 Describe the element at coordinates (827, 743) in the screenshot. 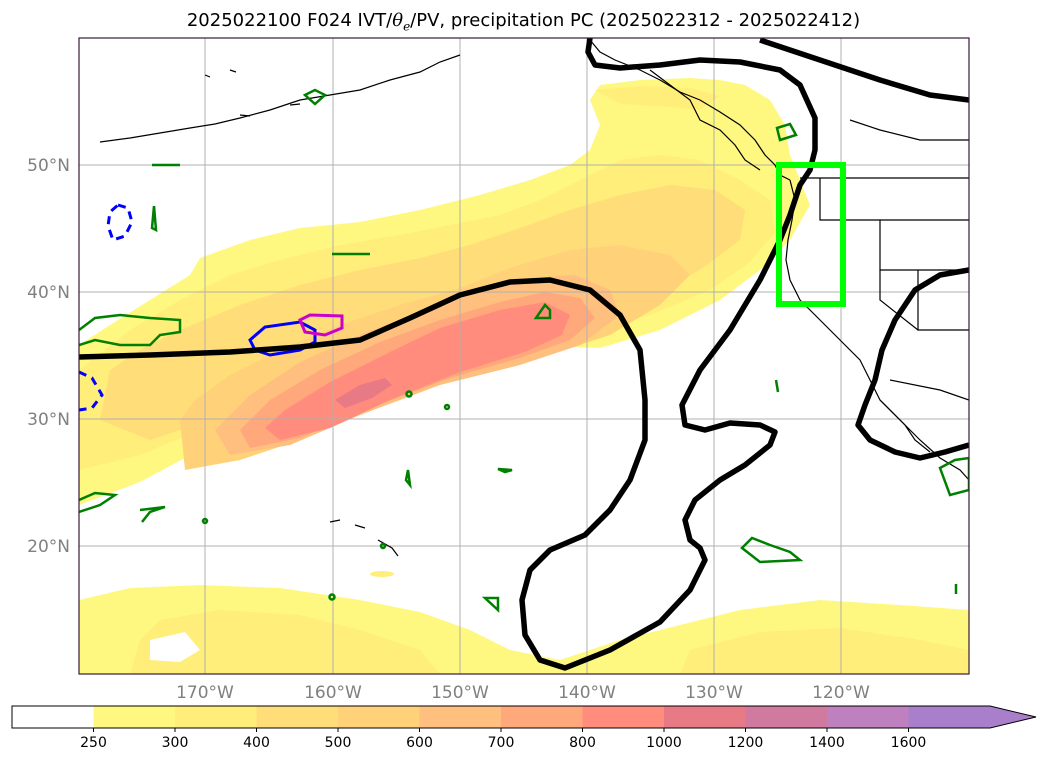

I see `colorbar-tick-label: 1400` at that location.